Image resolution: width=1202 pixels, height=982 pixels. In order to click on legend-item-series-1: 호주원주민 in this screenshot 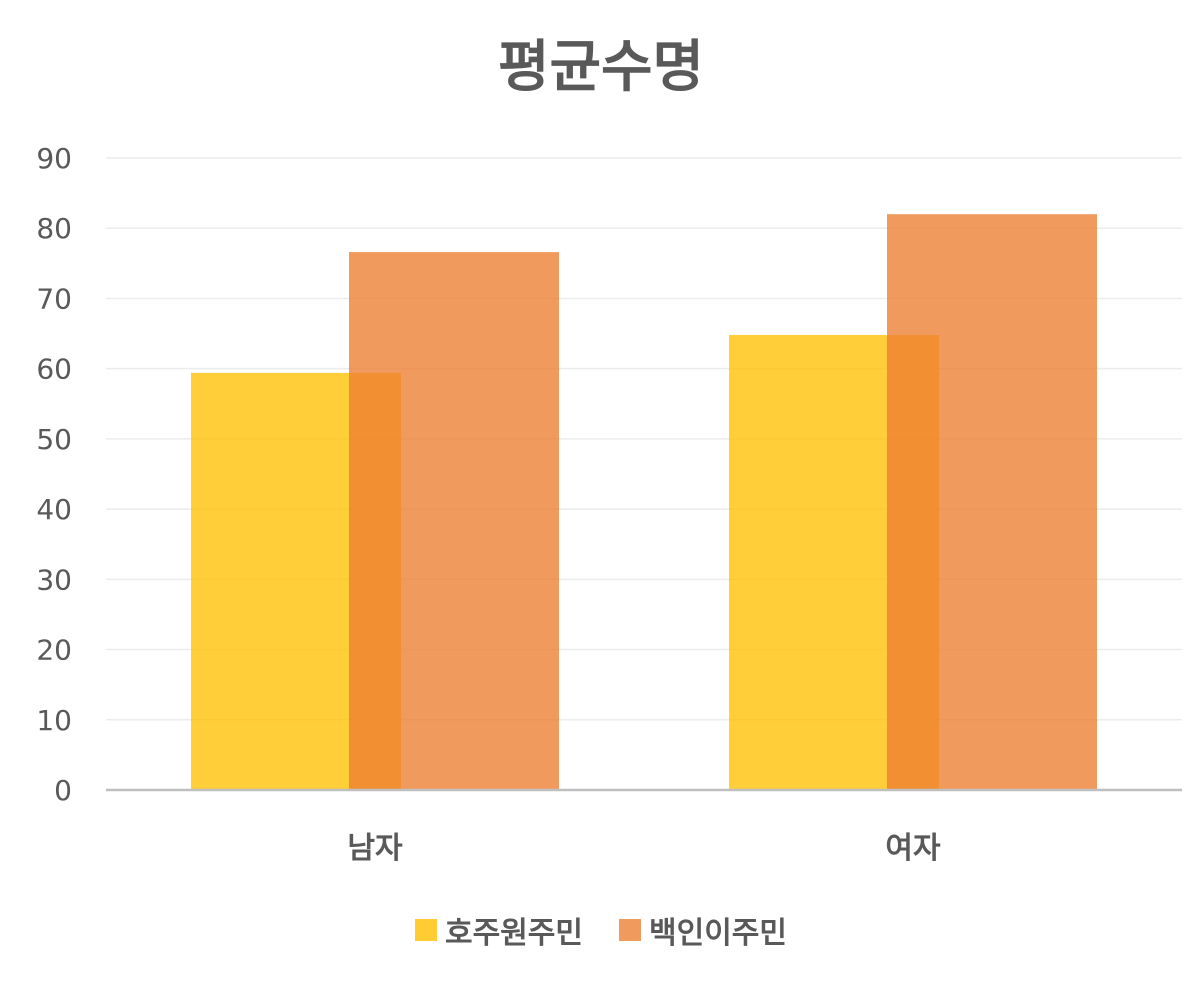, I will do `click(499, 930)`.